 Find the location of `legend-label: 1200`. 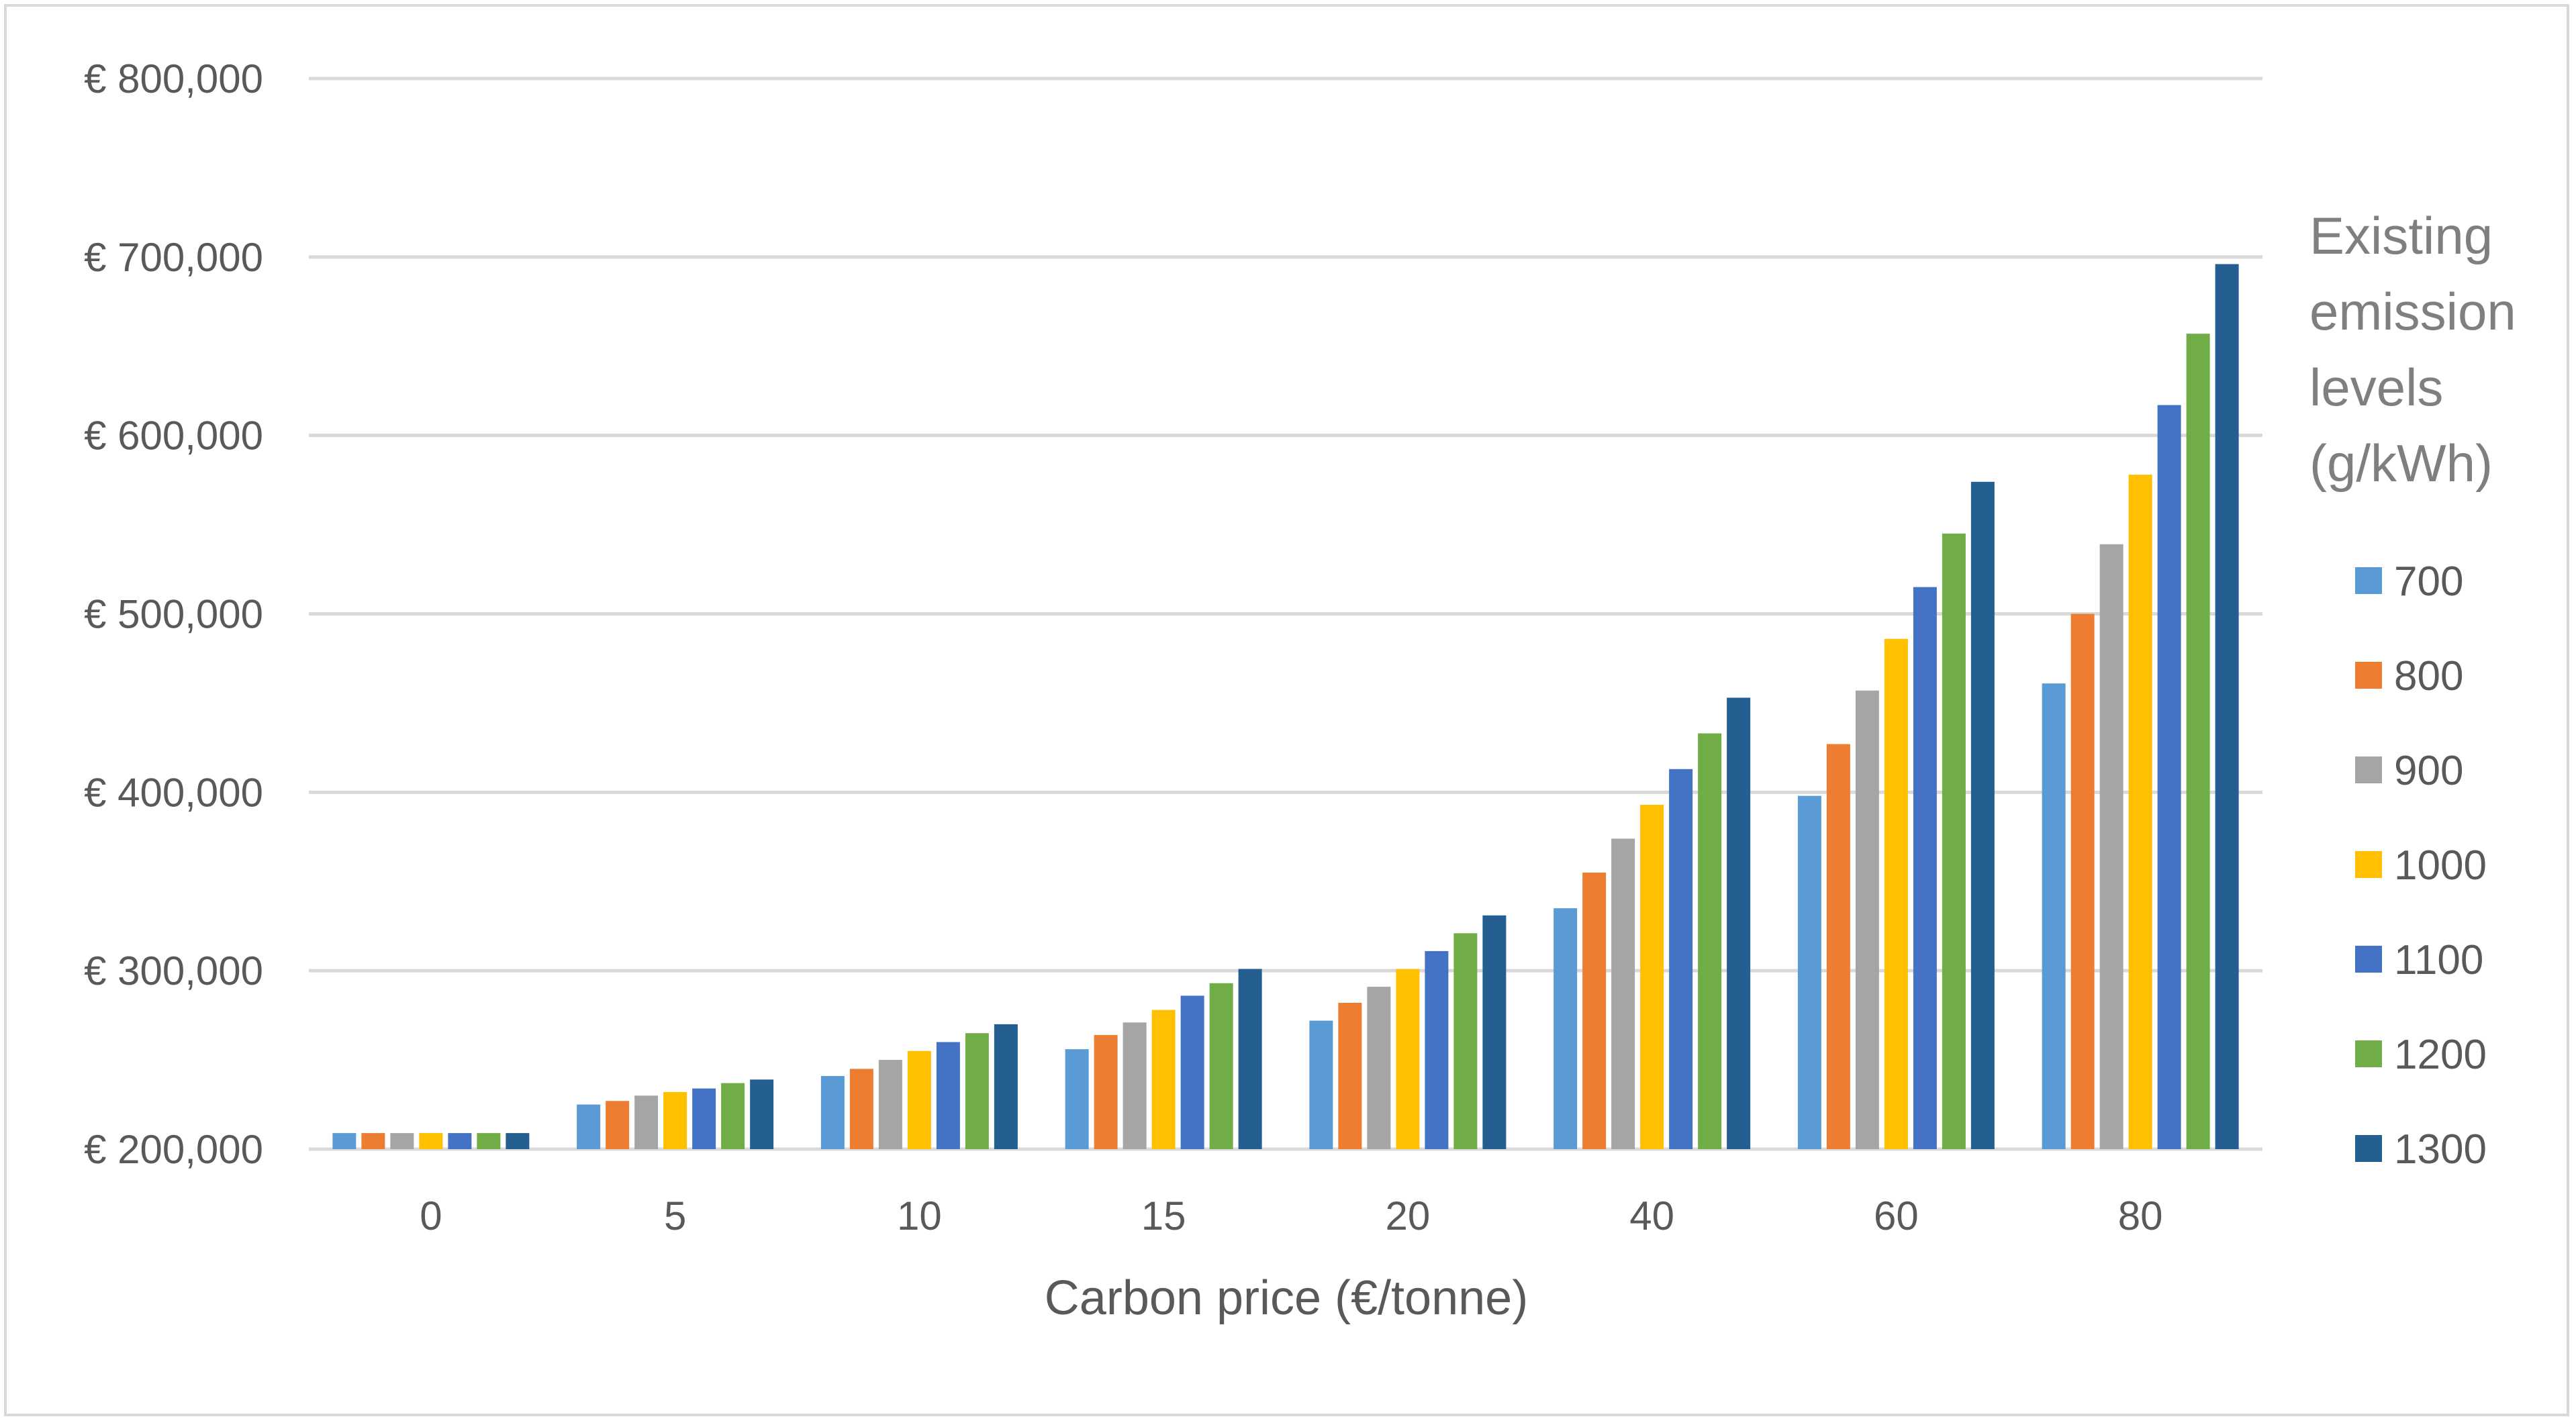

legend-label: 1200 is located at coordinates (2440, 1055).